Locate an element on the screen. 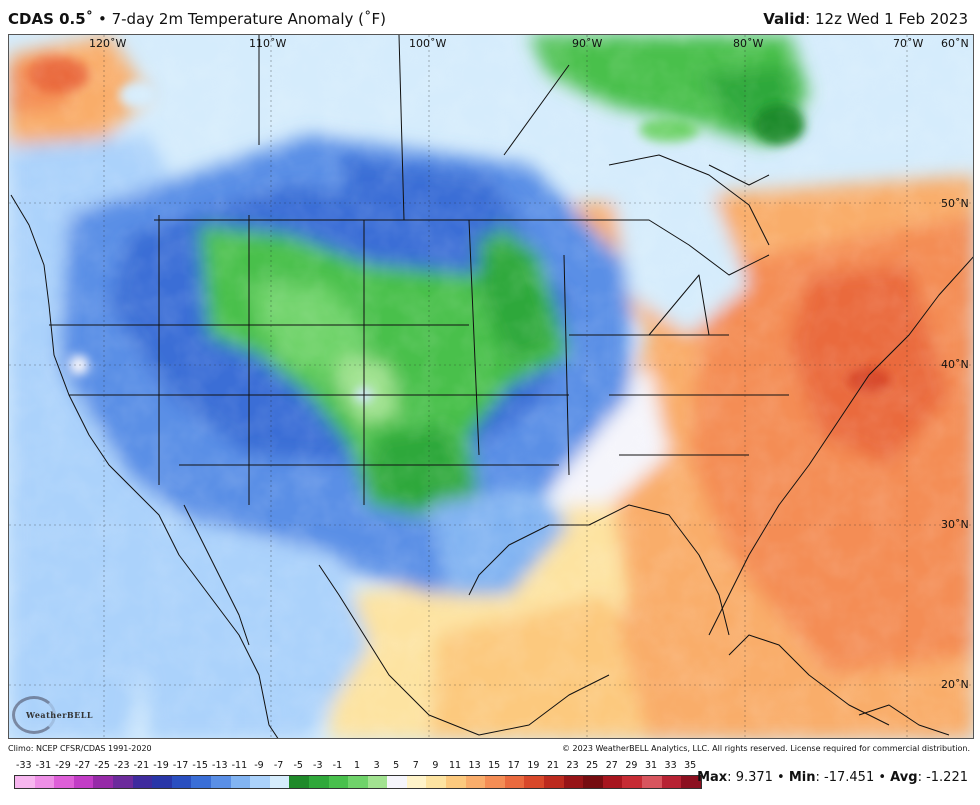 The width and height of the screenshot is (980, 805). hudson-bay-edge is located at coordinates (689, 200).